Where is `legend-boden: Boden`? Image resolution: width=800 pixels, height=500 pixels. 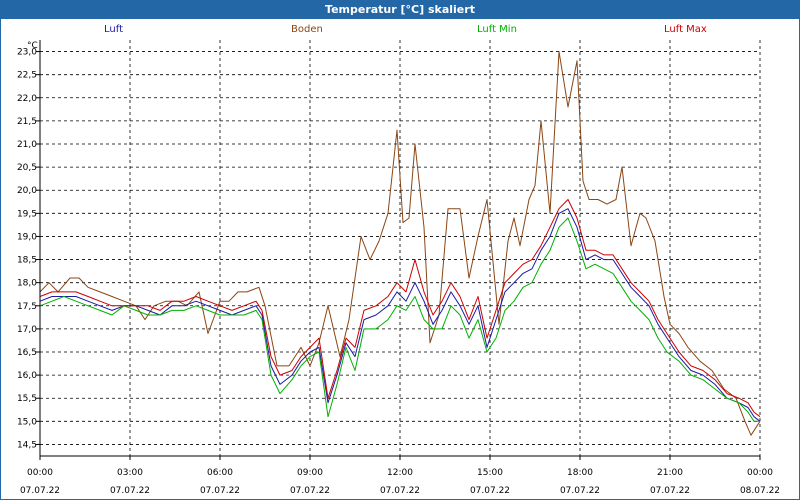
legend-boden: Boden is located at coordinates (307, 29).